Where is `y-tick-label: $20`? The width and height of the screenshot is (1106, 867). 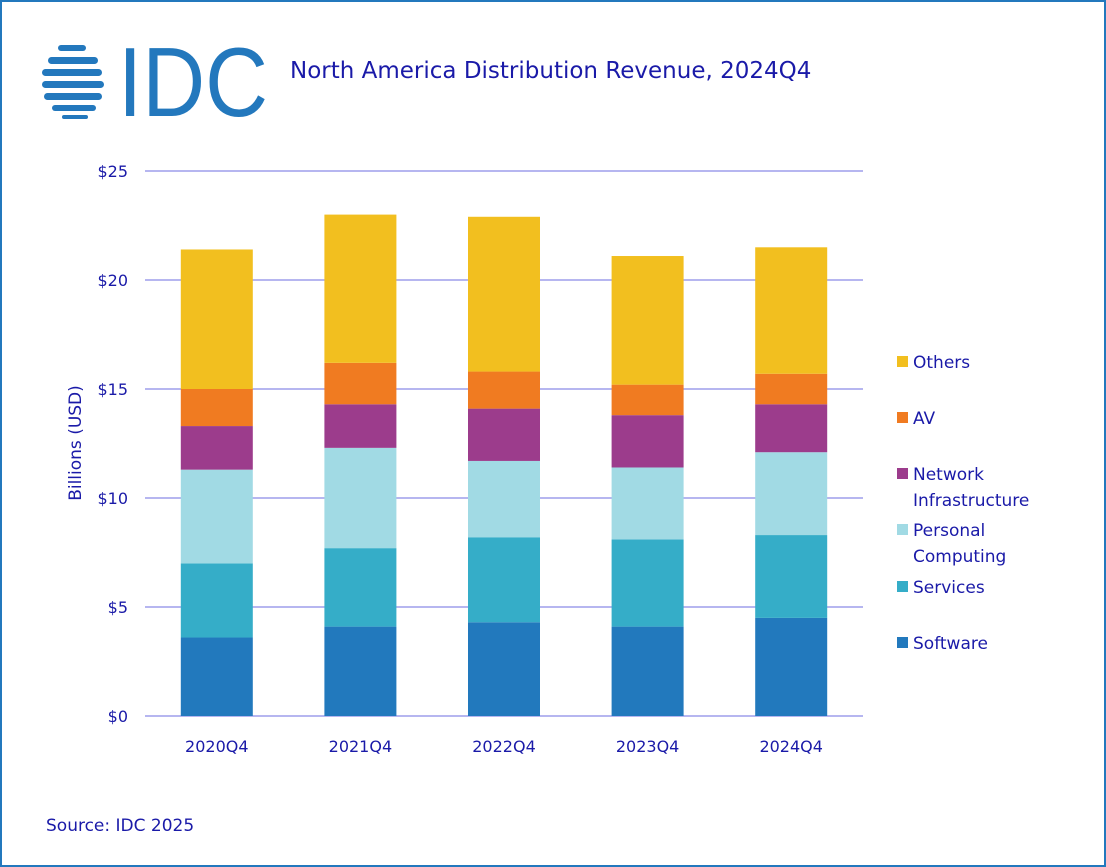 y-tick-label: $20 is located at coordinates (112, 280).